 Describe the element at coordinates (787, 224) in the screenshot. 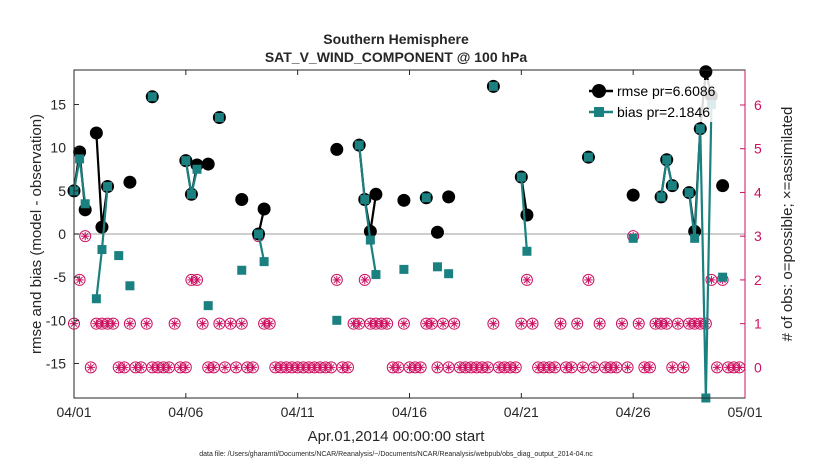

I see `y2-axis-label: # of obs: o=possible; ×=assimilated` at that location.